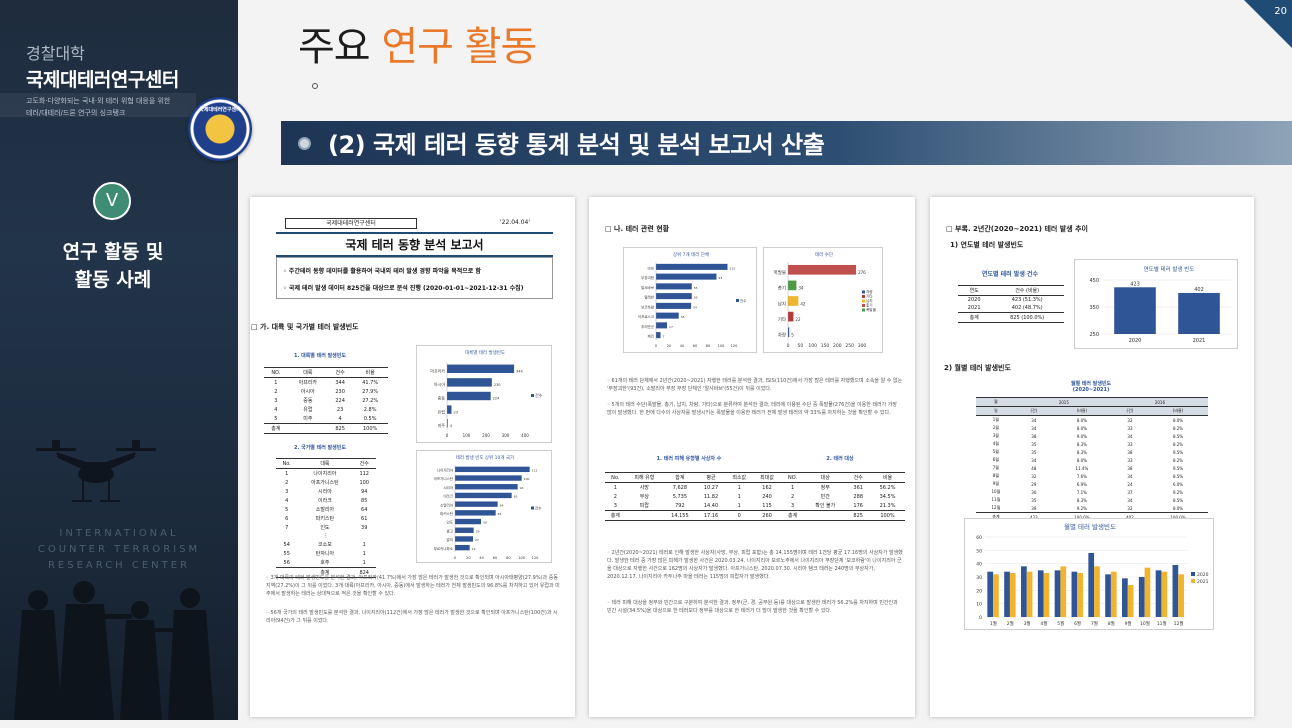 Image resolution: width=1292 pixels, height=728 pixels. I want to click on table-cell: 8.2%, so click(1178, 444).